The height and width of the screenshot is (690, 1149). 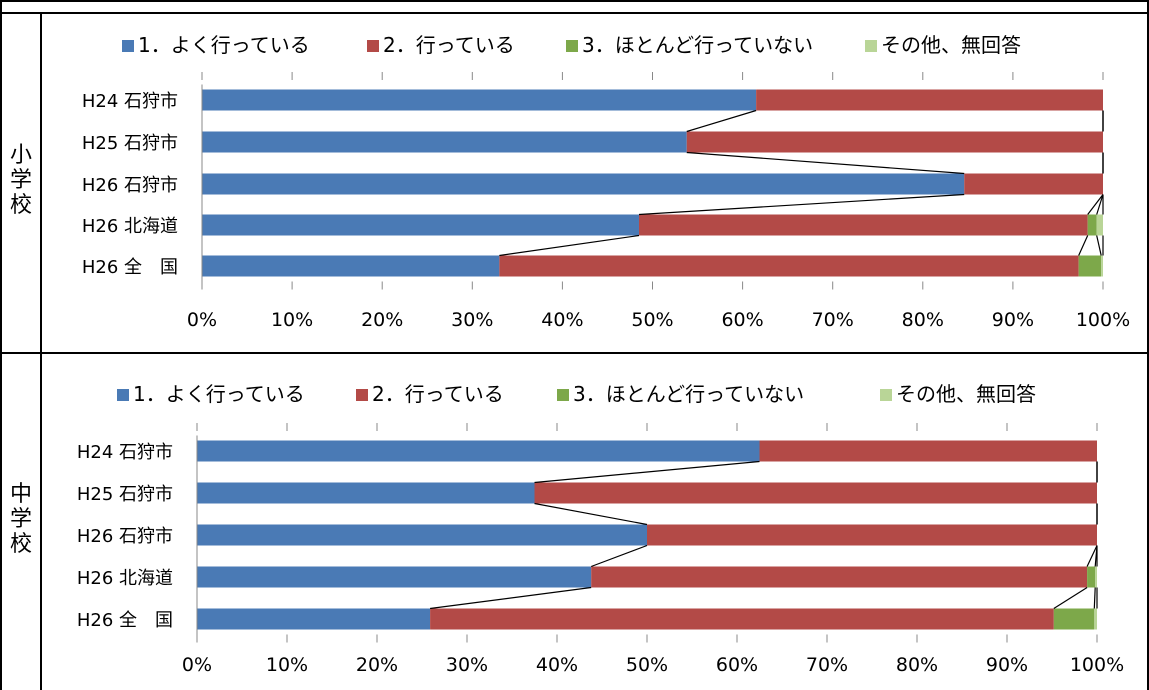 What do you see at coordinates (20, 519) in the screenshot?
I see `section-label-junior-high: 中学校` at bounding box center [20, 519].